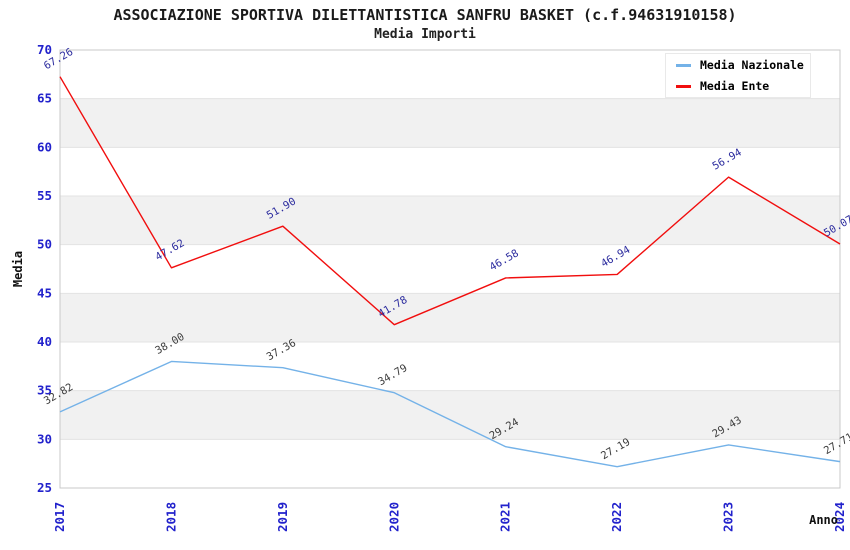 The image size is (850, 550). Describe the element at coordinates (44, 390) in the screenshot. I see `y-tick-label: 35` at that location.